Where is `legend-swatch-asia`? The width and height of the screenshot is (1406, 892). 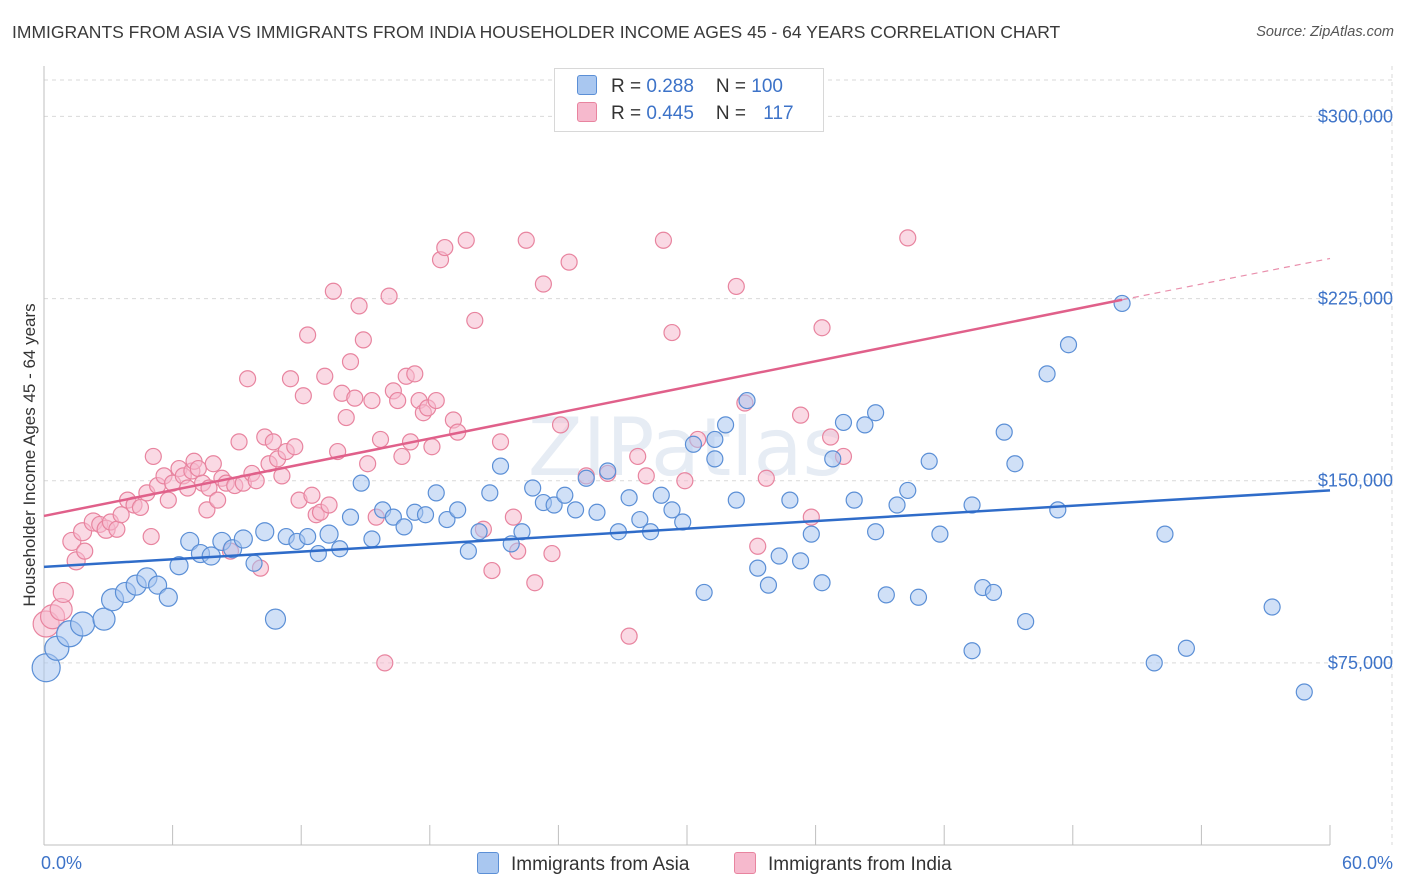 legend-swatch-asia is located at coordinates (587, 85).